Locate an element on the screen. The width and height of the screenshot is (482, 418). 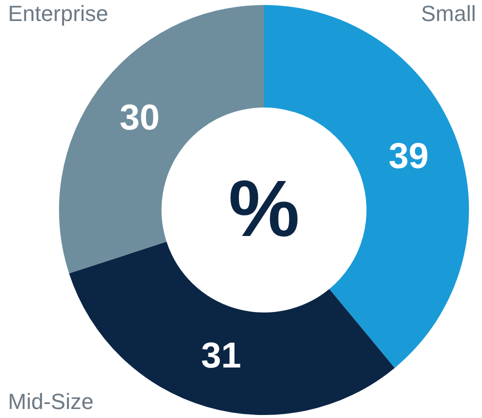
slice-label: Mid-Size is located at coordinates (51, 401).